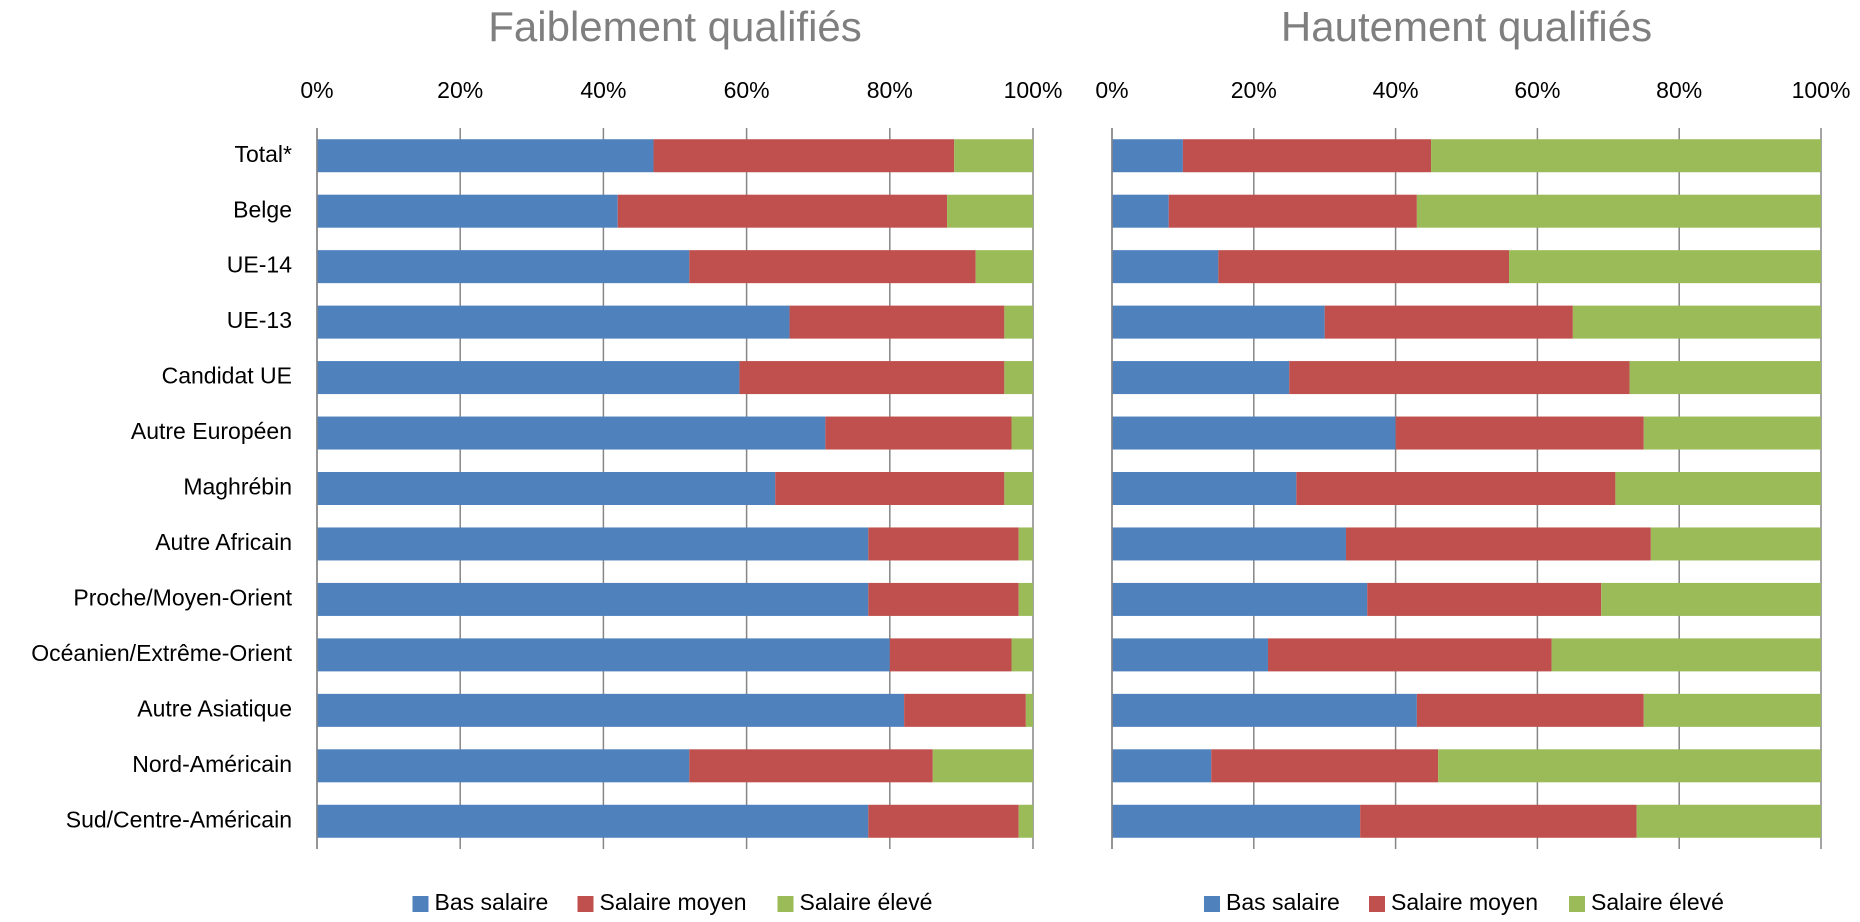 The height and width of the screenshot is (922, 1860). What do you see at coordinates (223, 542) in the screenshot?
I see `y-tick-label: Autre Africain` at bounding box center [223, 542].